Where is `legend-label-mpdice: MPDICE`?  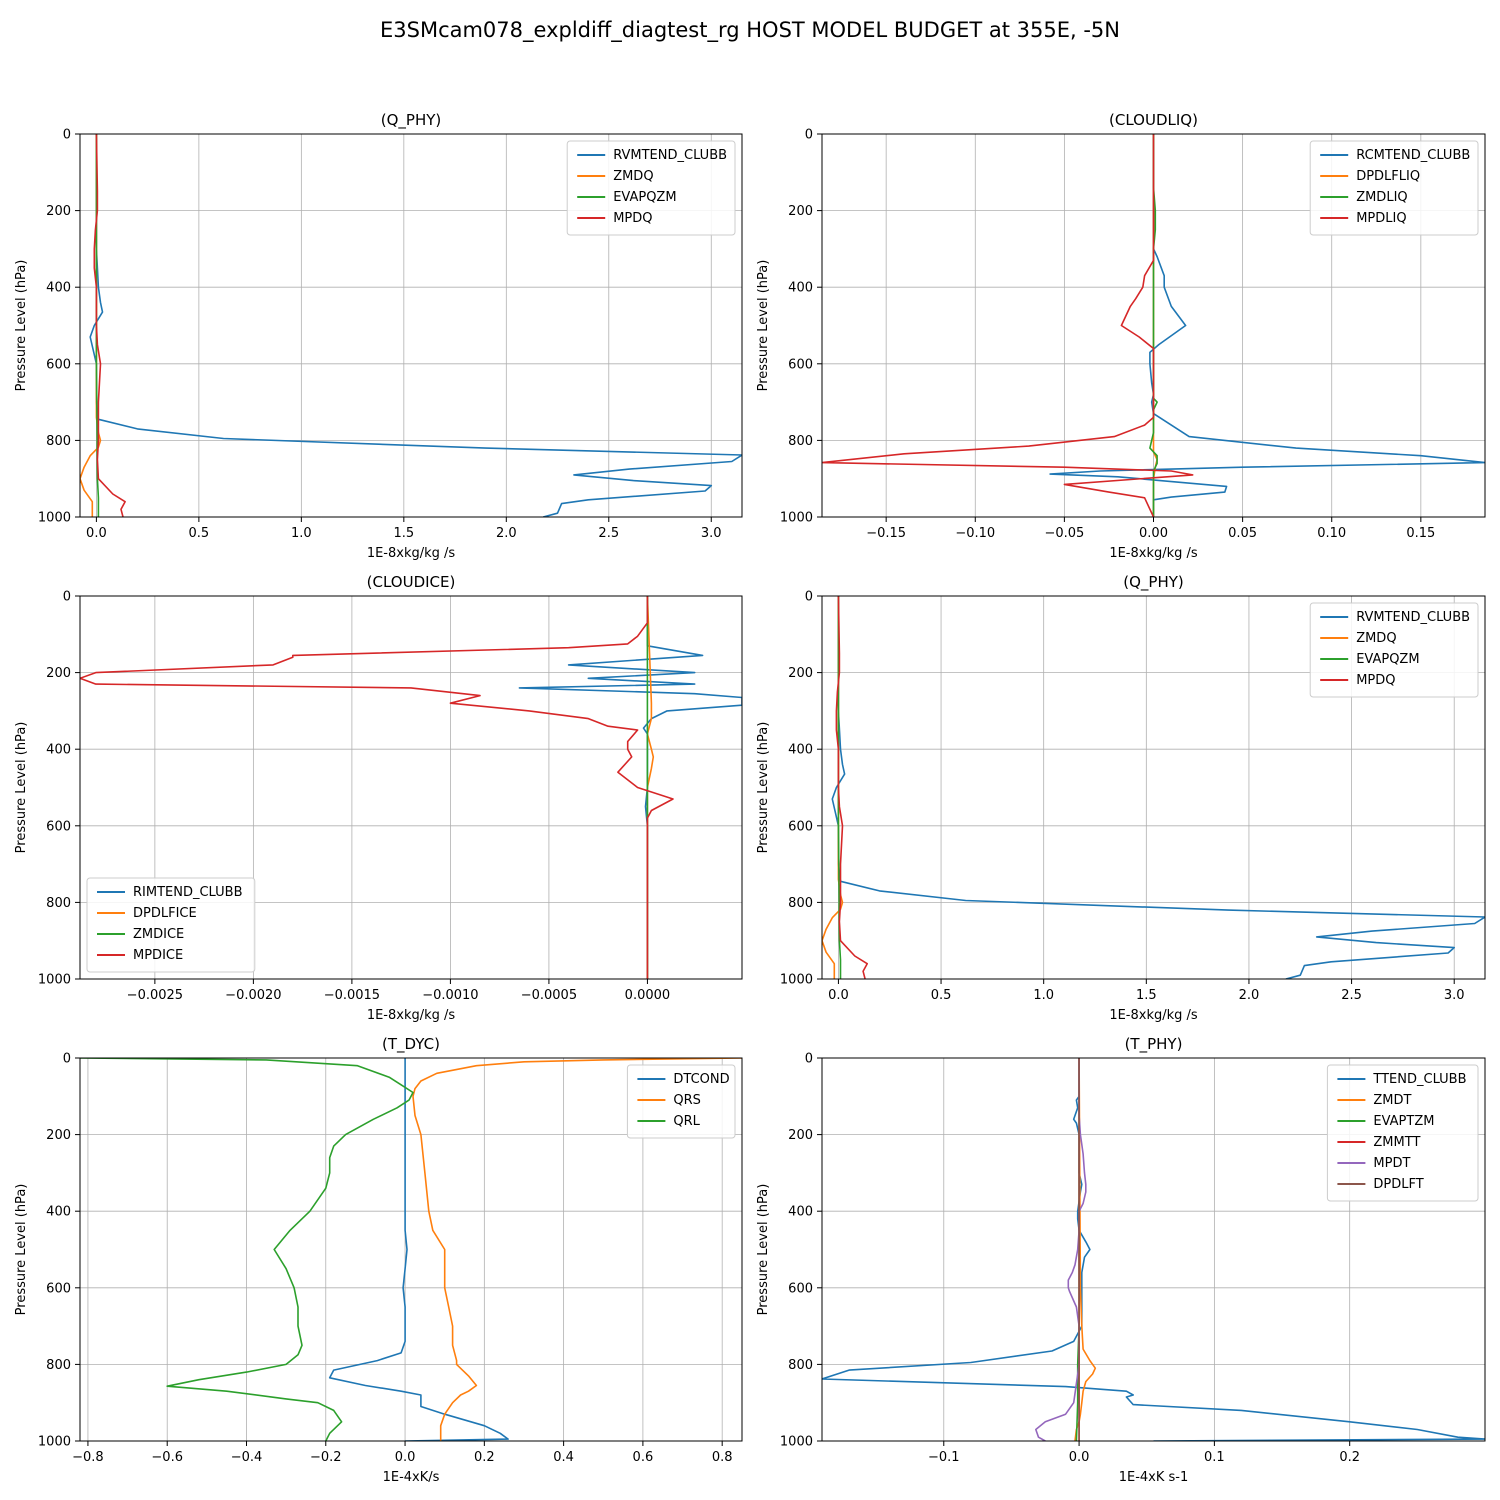
legend-label-mpdice: MPDICE is located at coordinates (158, 955).